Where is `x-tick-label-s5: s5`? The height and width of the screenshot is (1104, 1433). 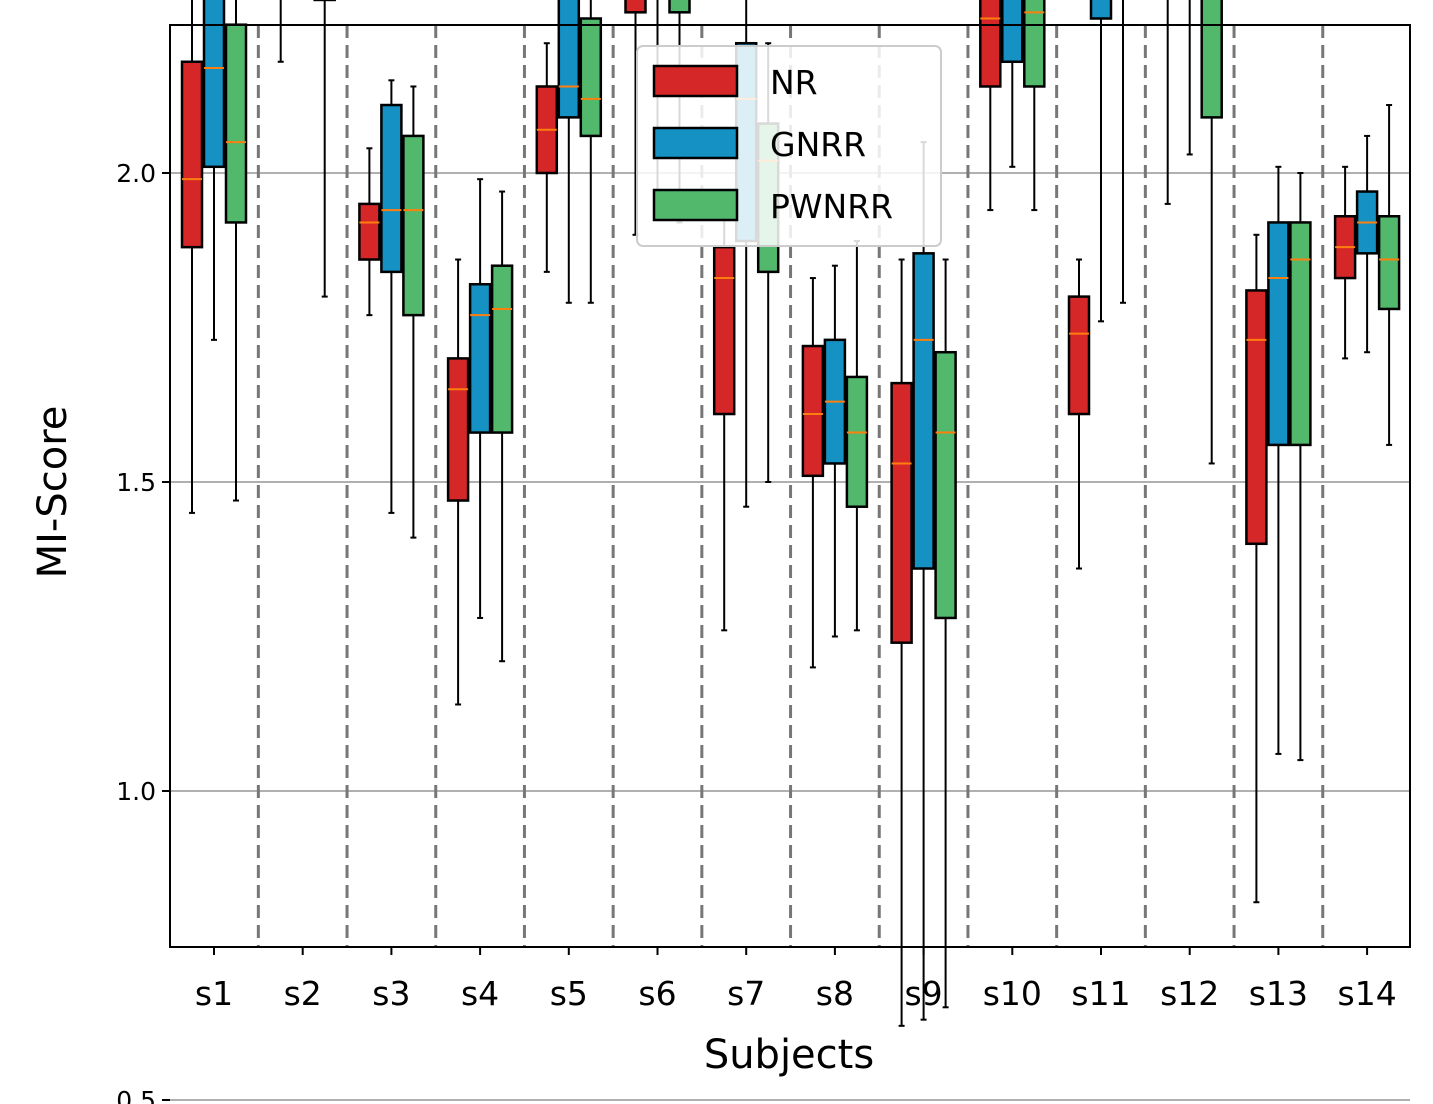 x-tick-label-s5: s5 is located at coordinates (569, 993).